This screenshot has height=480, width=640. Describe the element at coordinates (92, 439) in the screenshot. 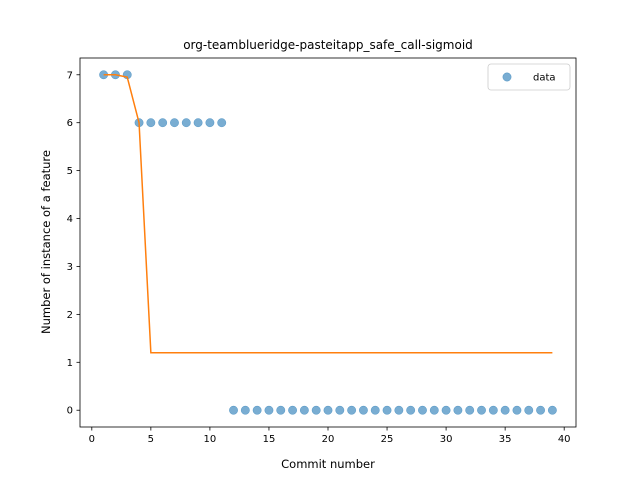

I see `x-tick-label: 0` at that location.